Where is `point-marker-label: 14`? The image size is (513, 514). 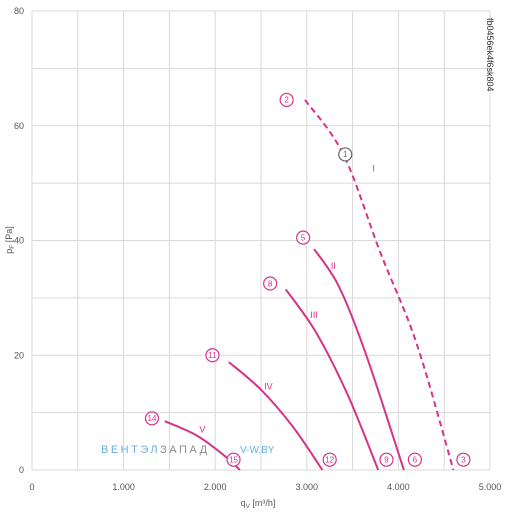 point-marker-label: 14 is located at coordinates (152, 418).